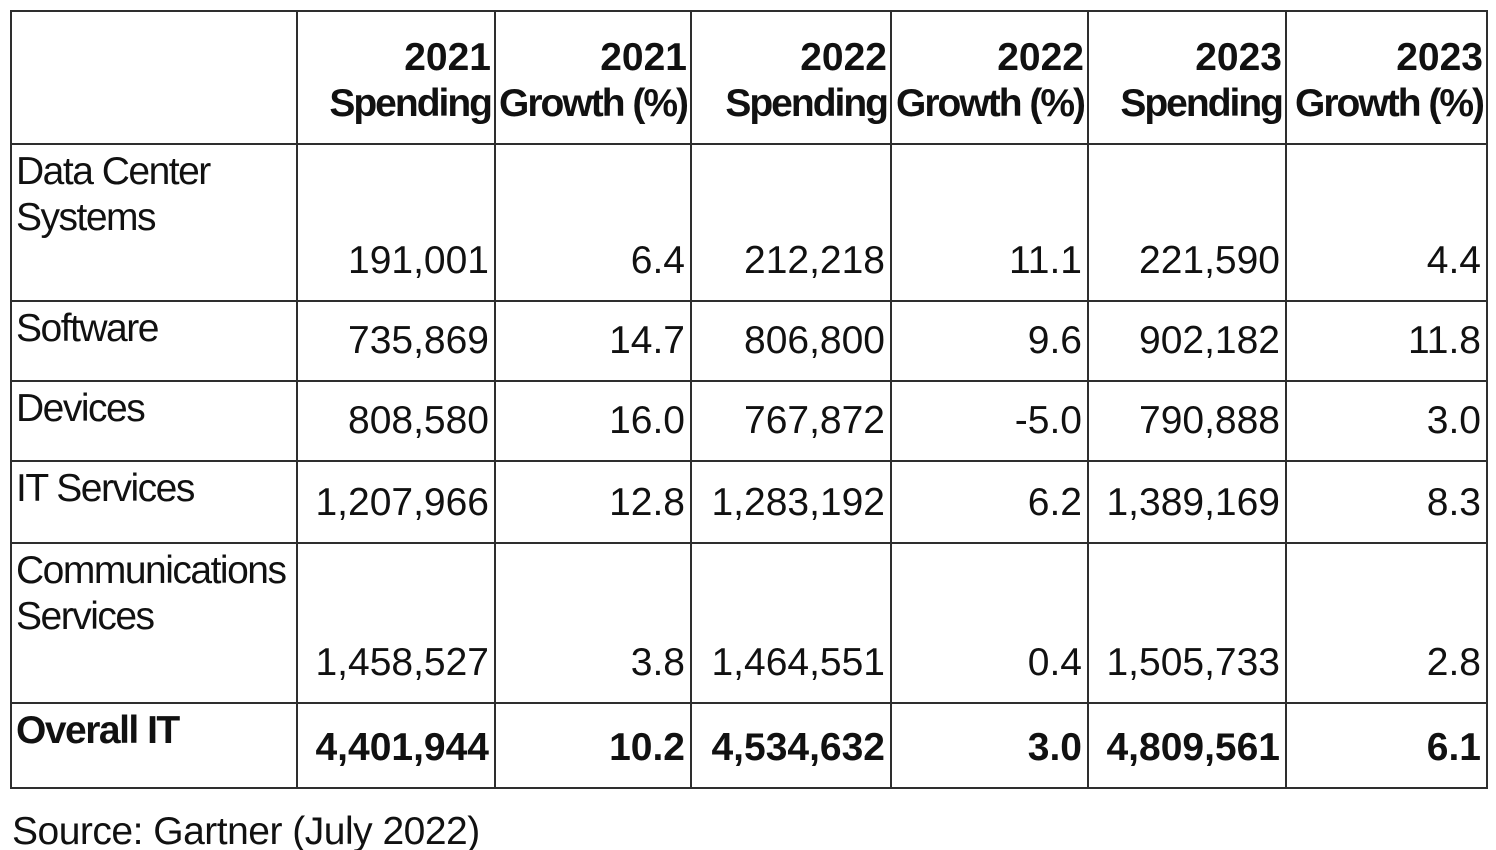 The image size is (1496, 850). What do you see at coordinates (154, 623) in the screenshot?
I see `row-label: Communications Services` at bounding box center [154, 623].